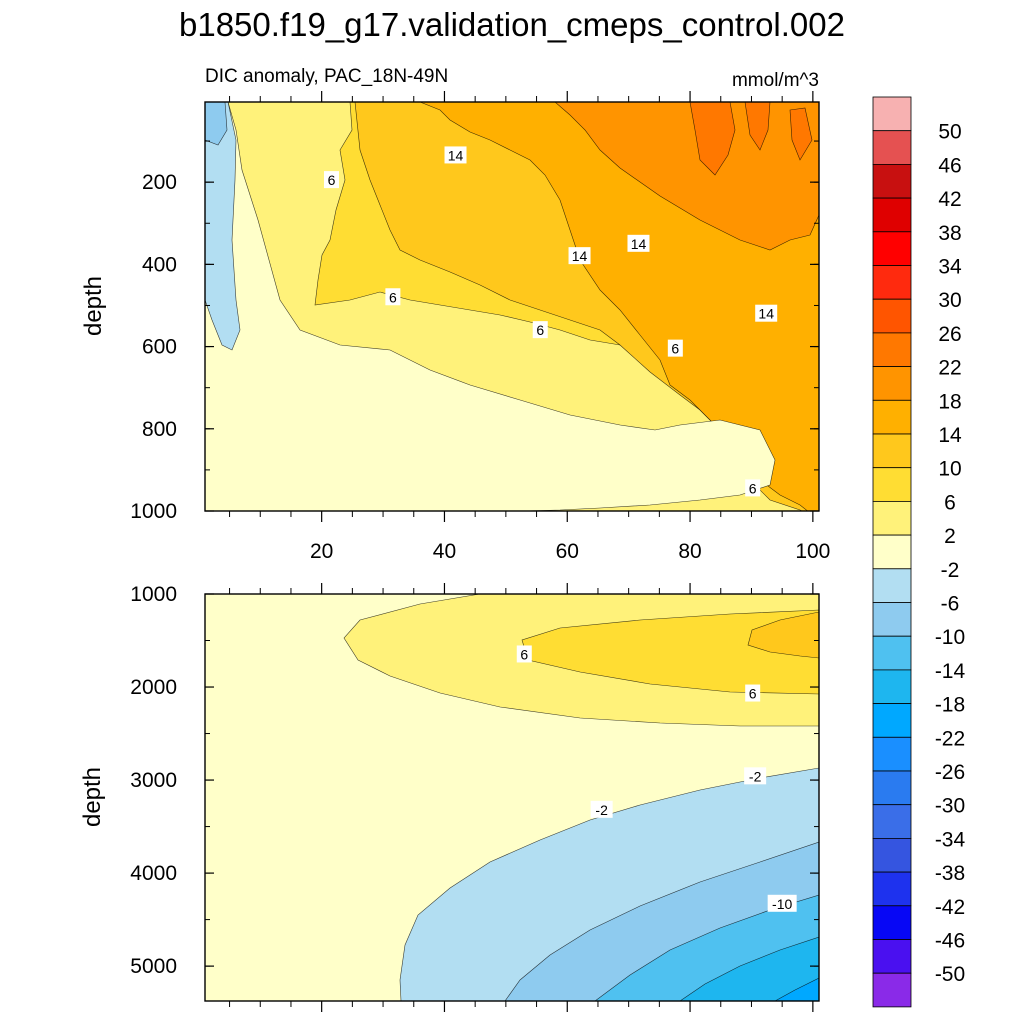 Image resolution: width=1024 pixels, height=1024 pixels. What do you see at coordinates (93, 306) in the screenshot?
I see `upper-ylabel: depth` at bounding box center [93, 306].